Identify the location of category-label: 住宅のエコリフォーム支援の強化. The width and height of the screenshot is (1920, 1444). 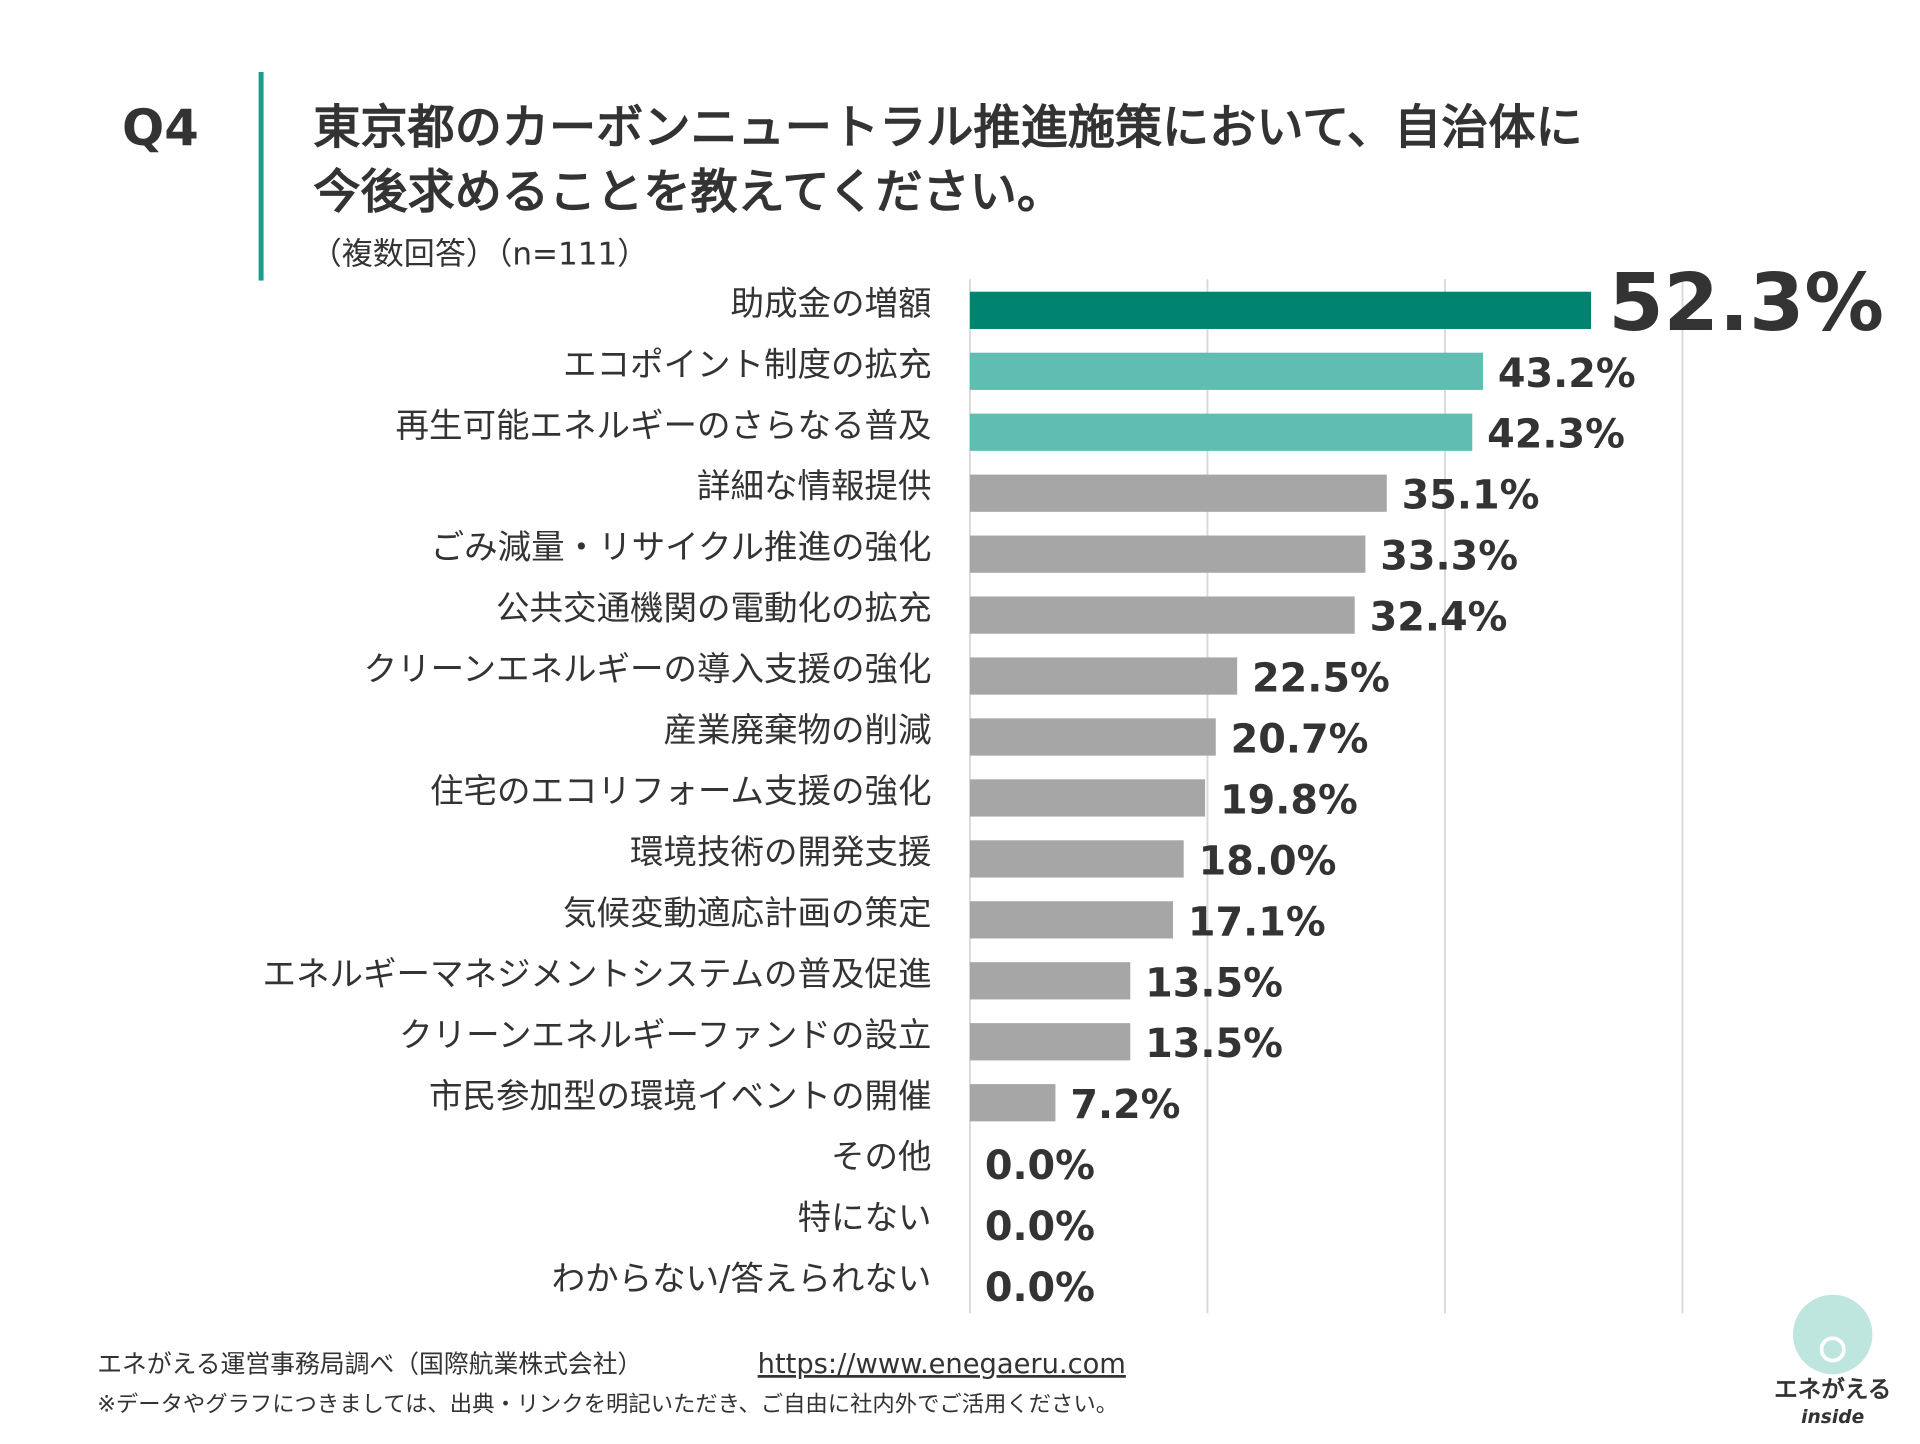
(681, 790).